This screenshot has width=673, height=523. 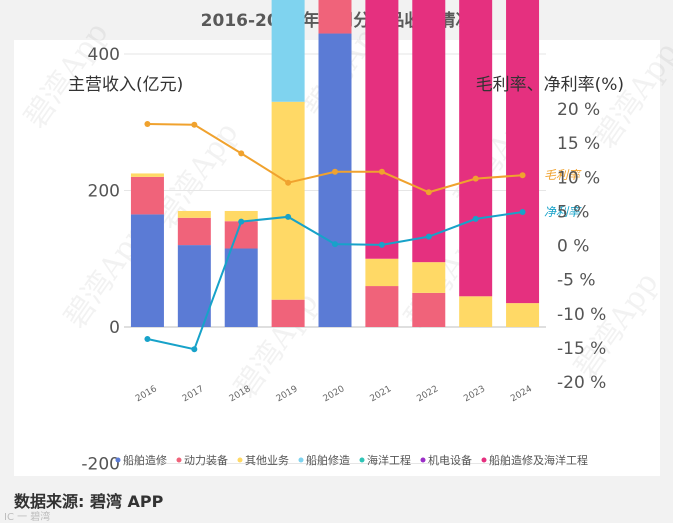 What do you see at coordinates (578, 110) in the screenshot?
I see `right-tick-label: 20 %` at bounding box center [578, 110].